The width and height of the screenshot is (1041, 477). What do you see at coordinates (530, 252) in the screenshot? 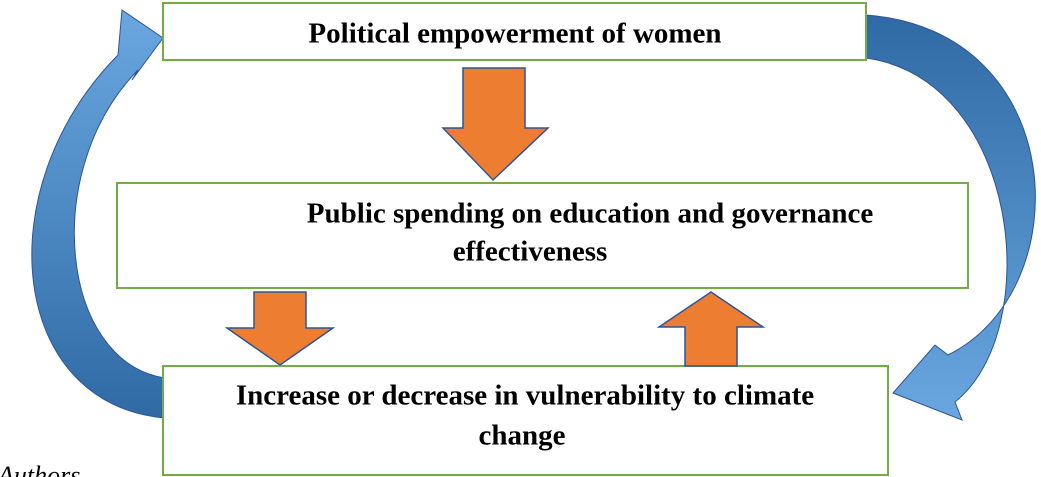
I see `node-label: effectiveness` at bounding box center [530, 252].